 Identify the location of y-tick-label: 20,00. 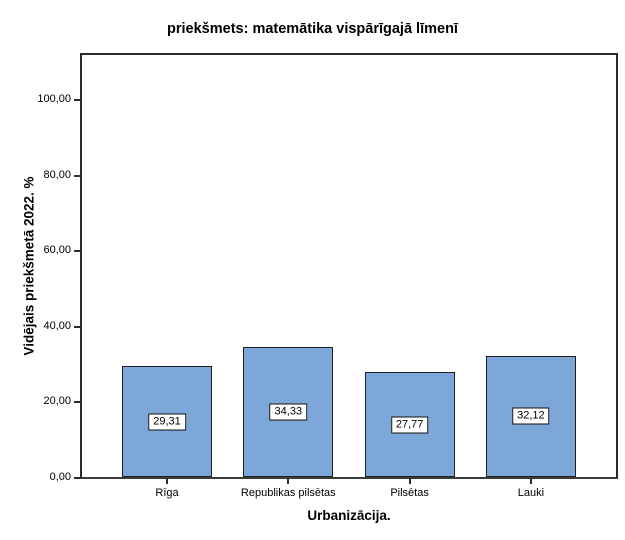
(57, 401).